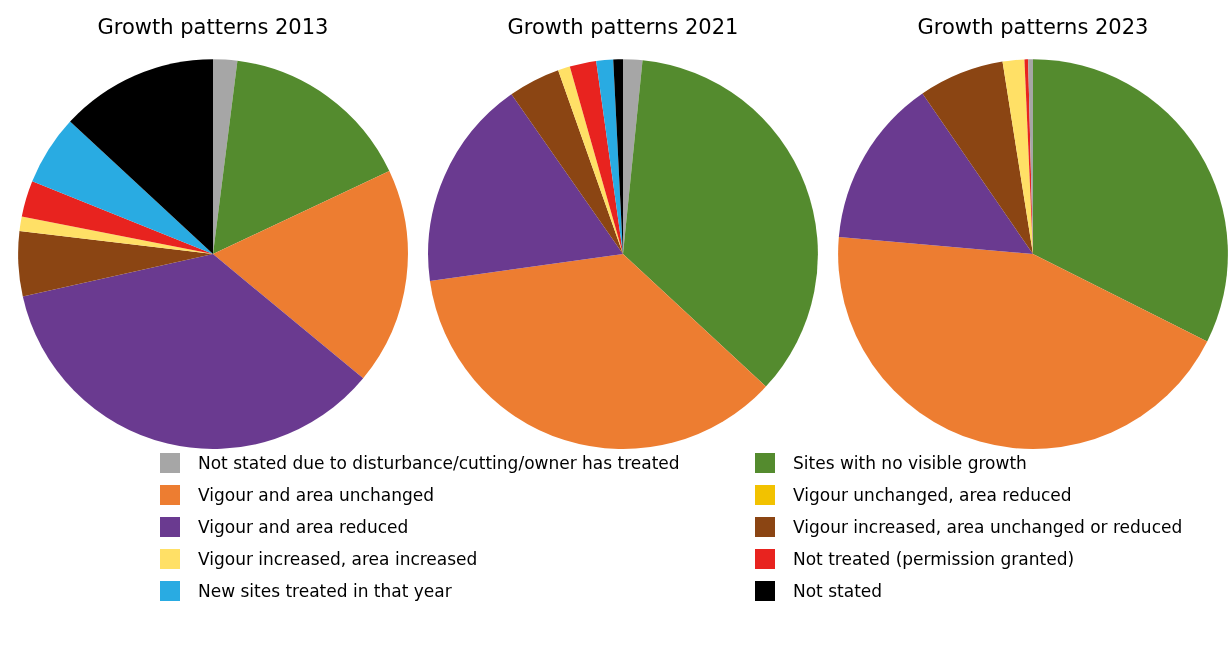 The image size is (1230, 657). What do you see at coordinates (338, 559) in the screenshot?
I see `legend-label: Vigour increased, area increased` at bounding box center [338, 559].